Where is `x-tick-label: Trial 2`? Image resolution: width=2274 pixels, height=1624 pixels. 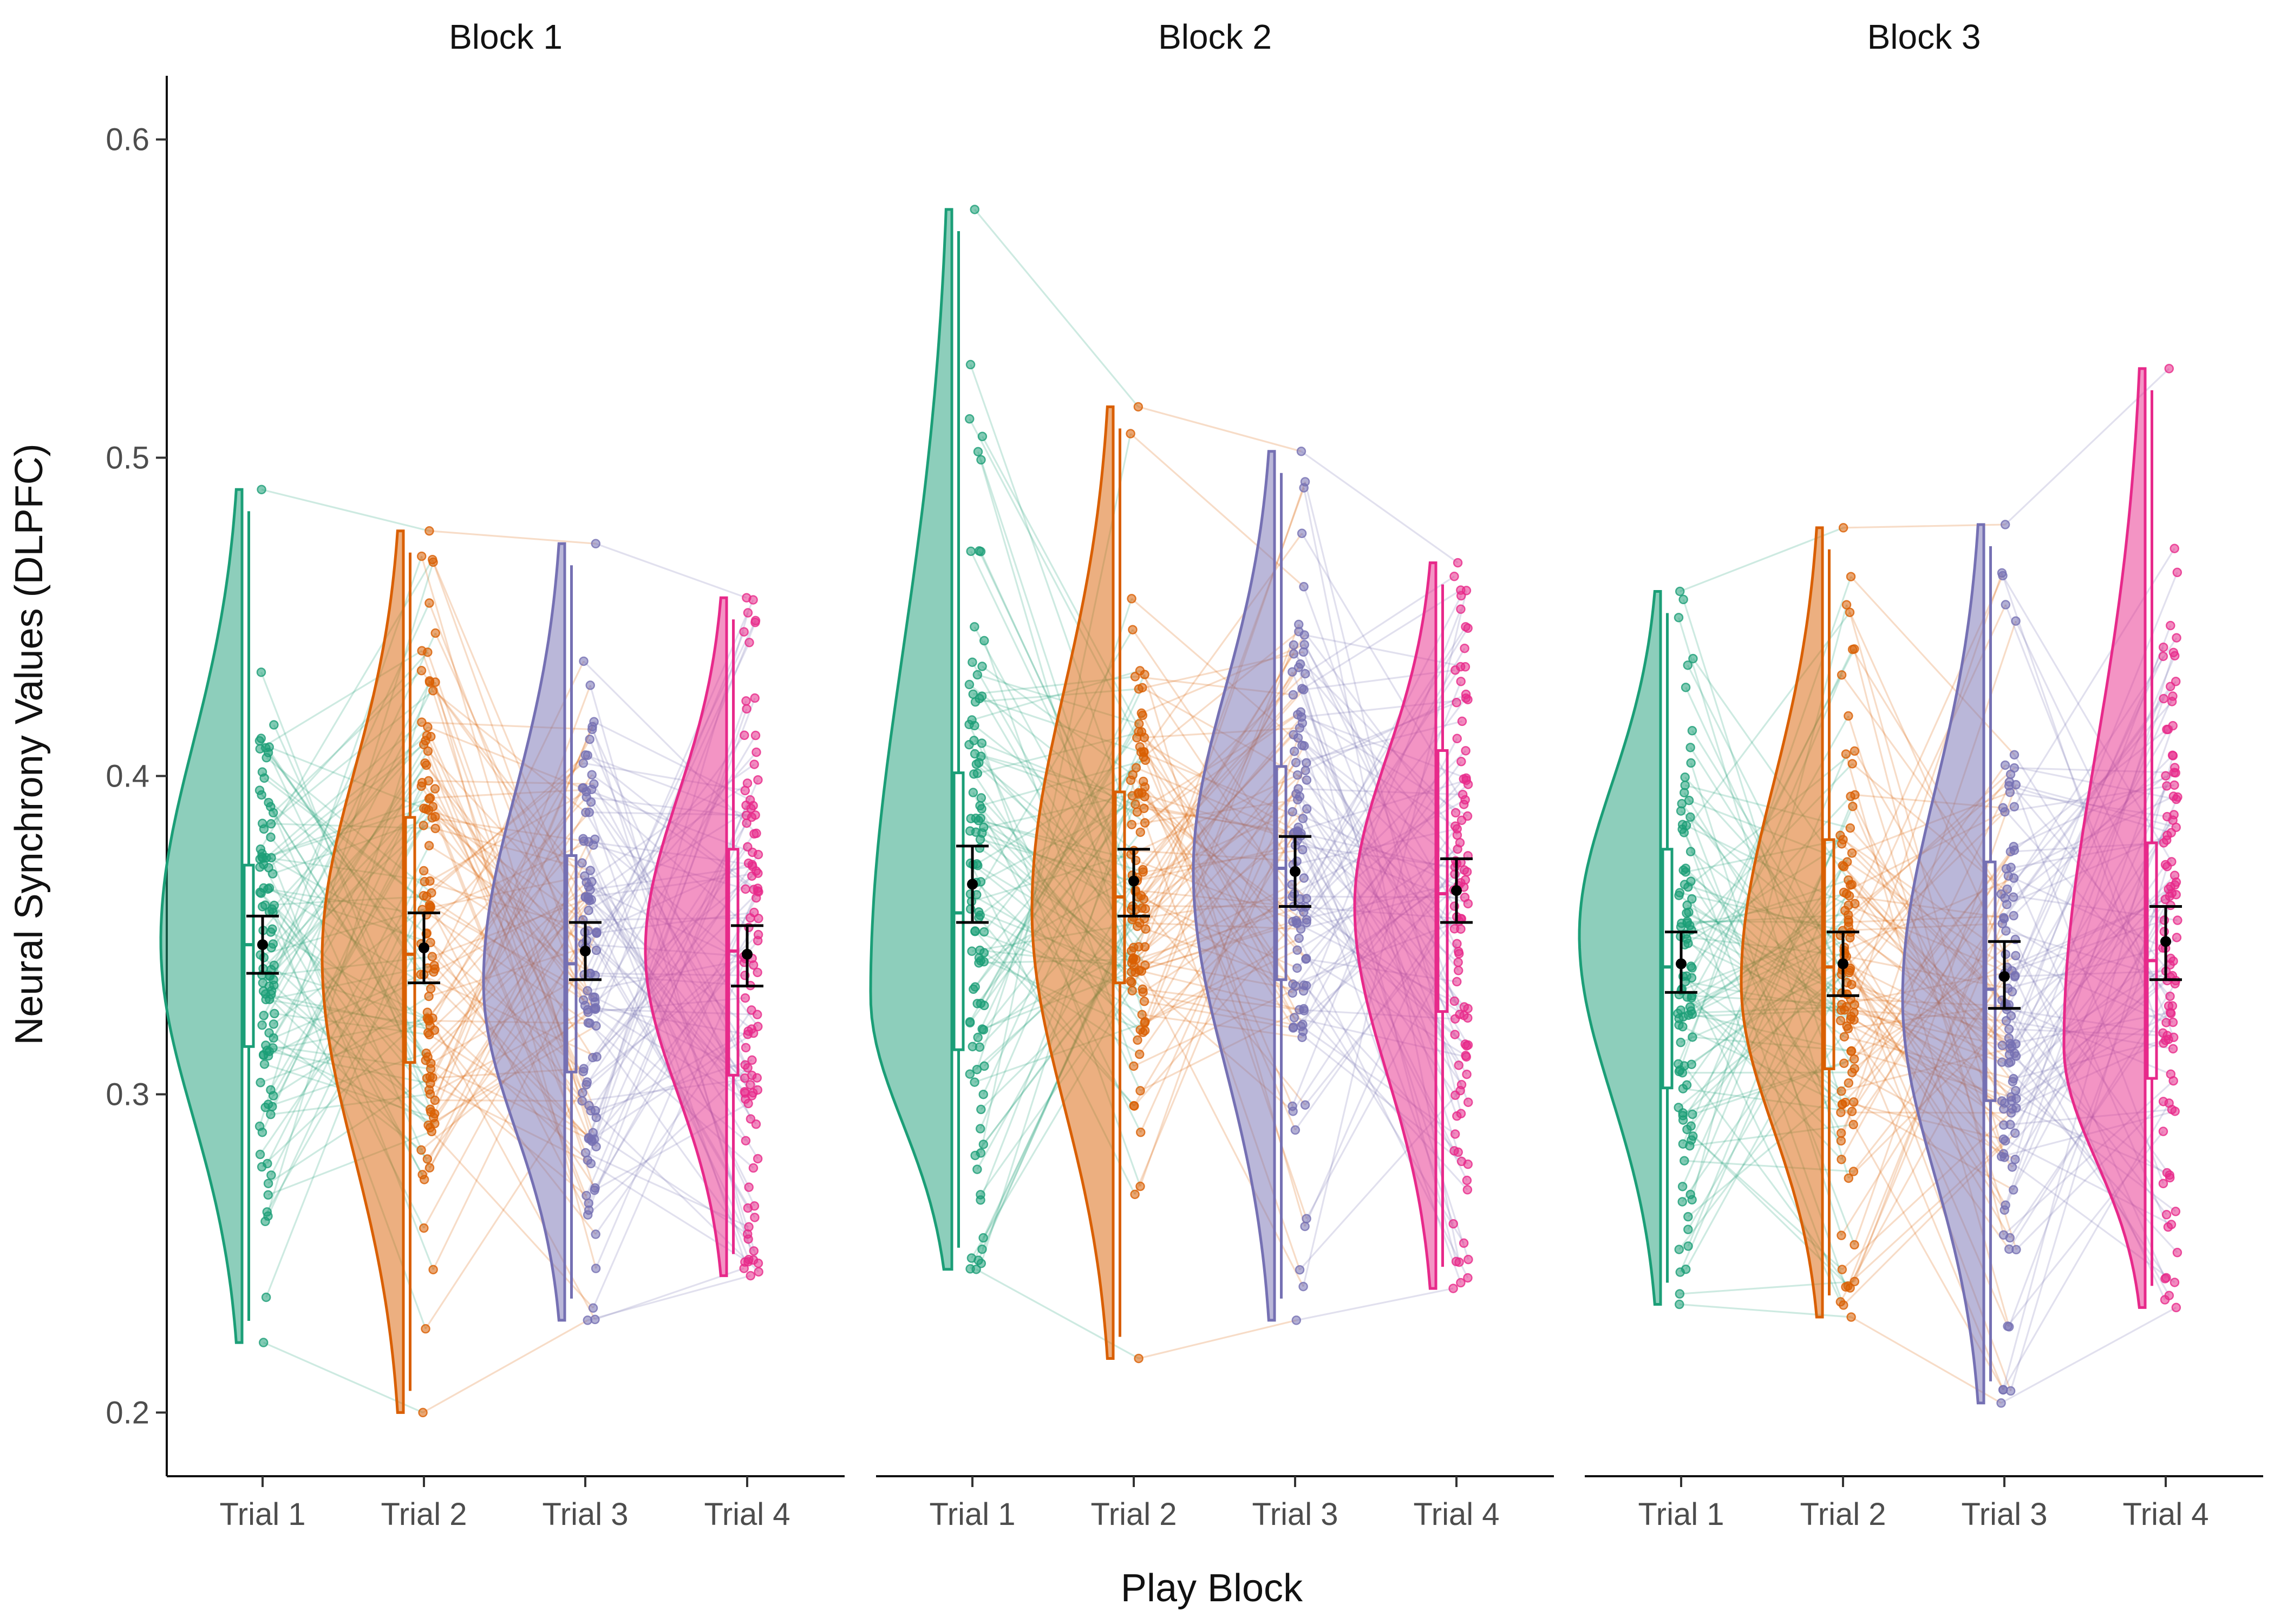 x-tick-label: Trial 2 is located at coordinates (1134, 1514).